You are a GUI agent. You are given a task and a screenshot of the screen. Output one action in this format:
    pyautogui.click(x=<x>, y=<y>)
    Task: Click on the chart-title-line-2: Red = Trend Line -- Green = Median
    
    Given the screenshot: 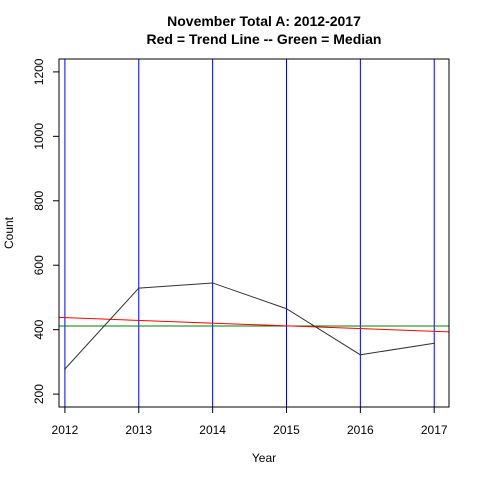 What is the action you would take?
    pyautogui.click(x=264, y=39)
    